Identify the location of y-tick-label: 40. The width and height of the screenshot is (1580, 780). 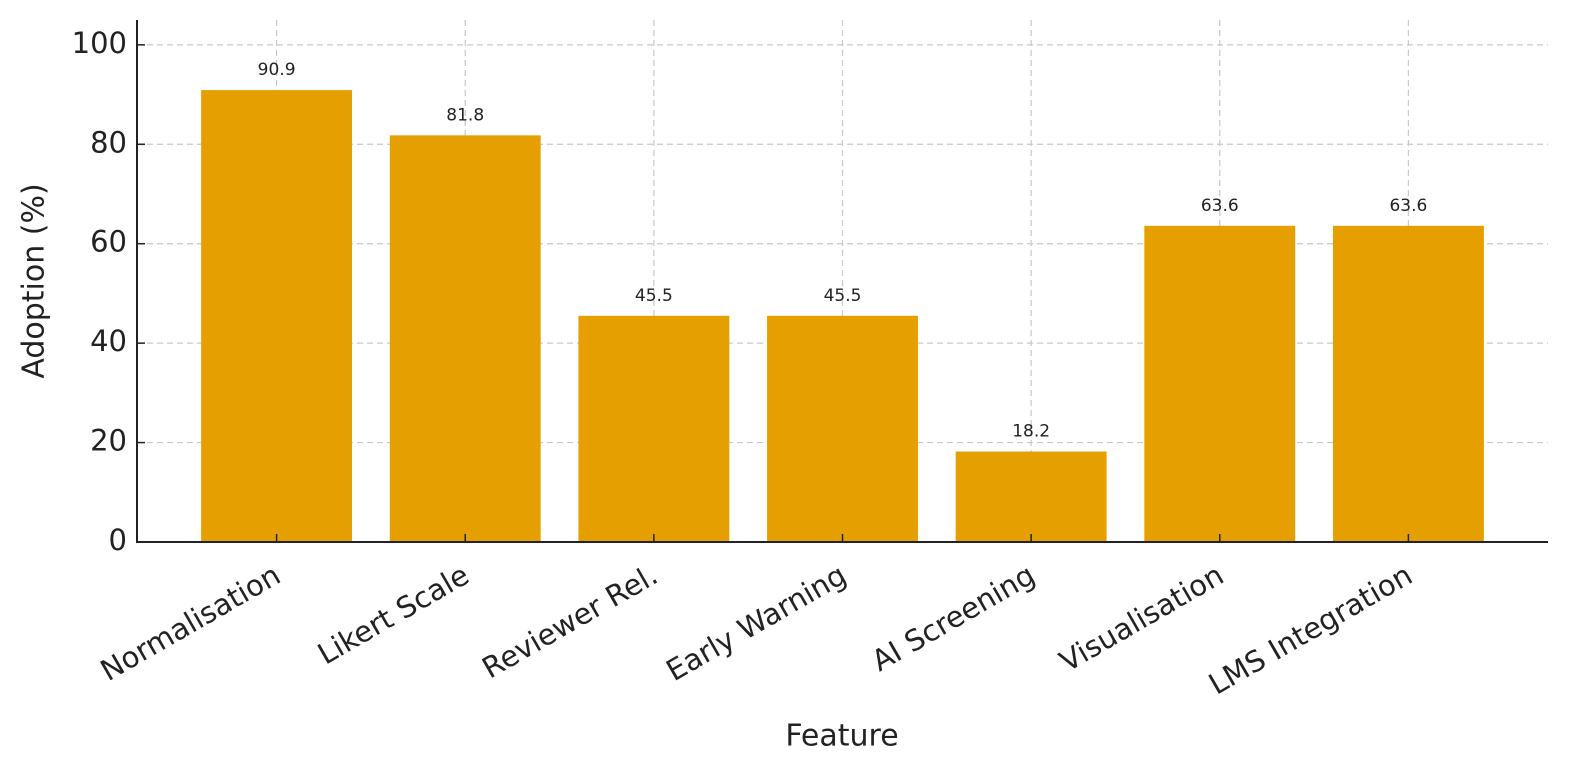
(108, 341).